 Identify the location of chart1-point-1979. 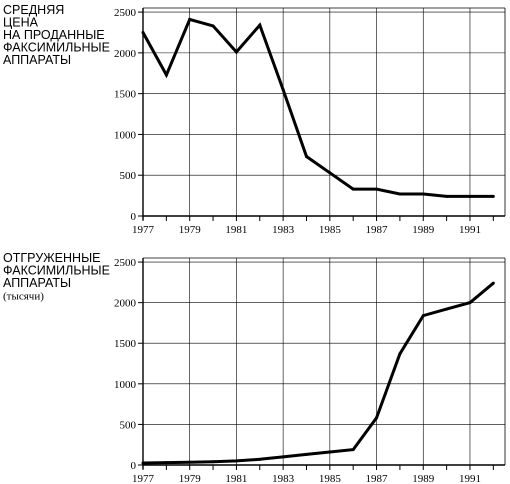
(190, 19).